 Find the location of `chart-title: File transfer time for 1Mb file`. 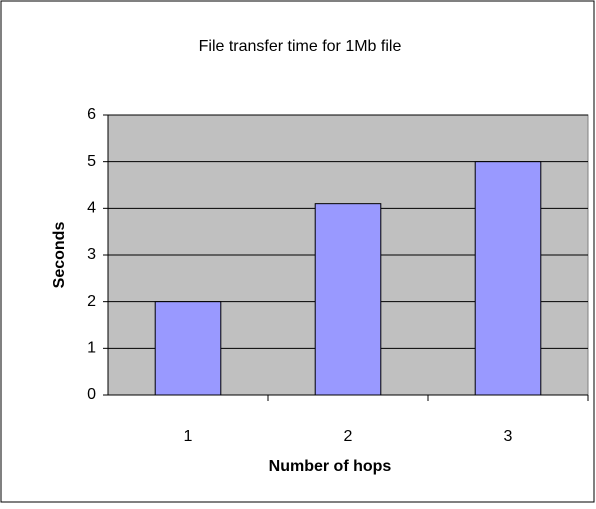

chart-title: File transfer time for 1Mb file is located at coordinates (300, 46).